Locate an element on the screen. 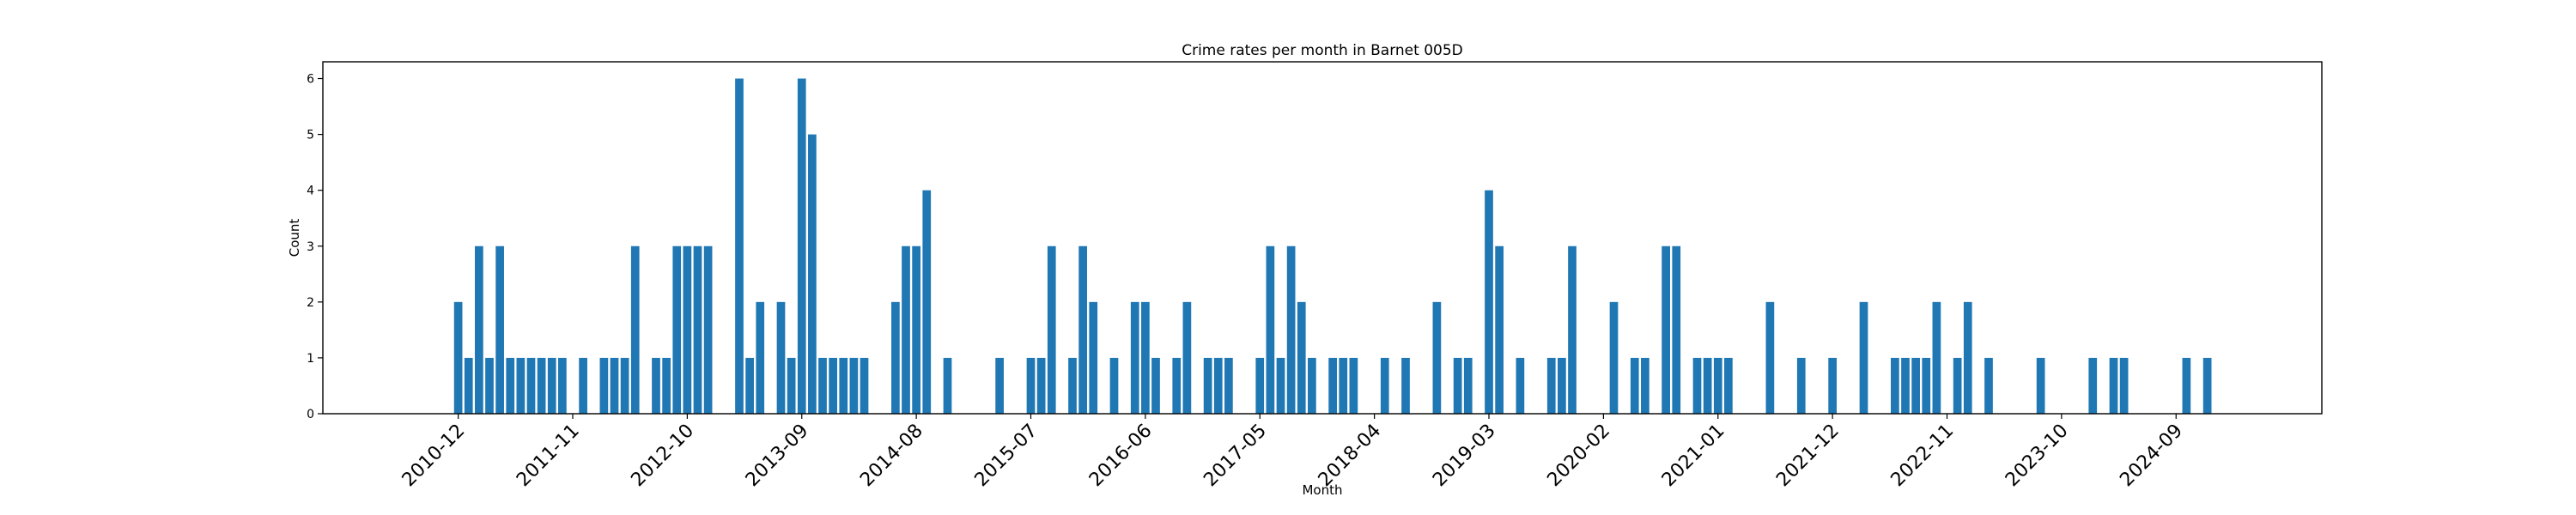  x-tick-label: 2012-10 is located at coordinates (662, 455).